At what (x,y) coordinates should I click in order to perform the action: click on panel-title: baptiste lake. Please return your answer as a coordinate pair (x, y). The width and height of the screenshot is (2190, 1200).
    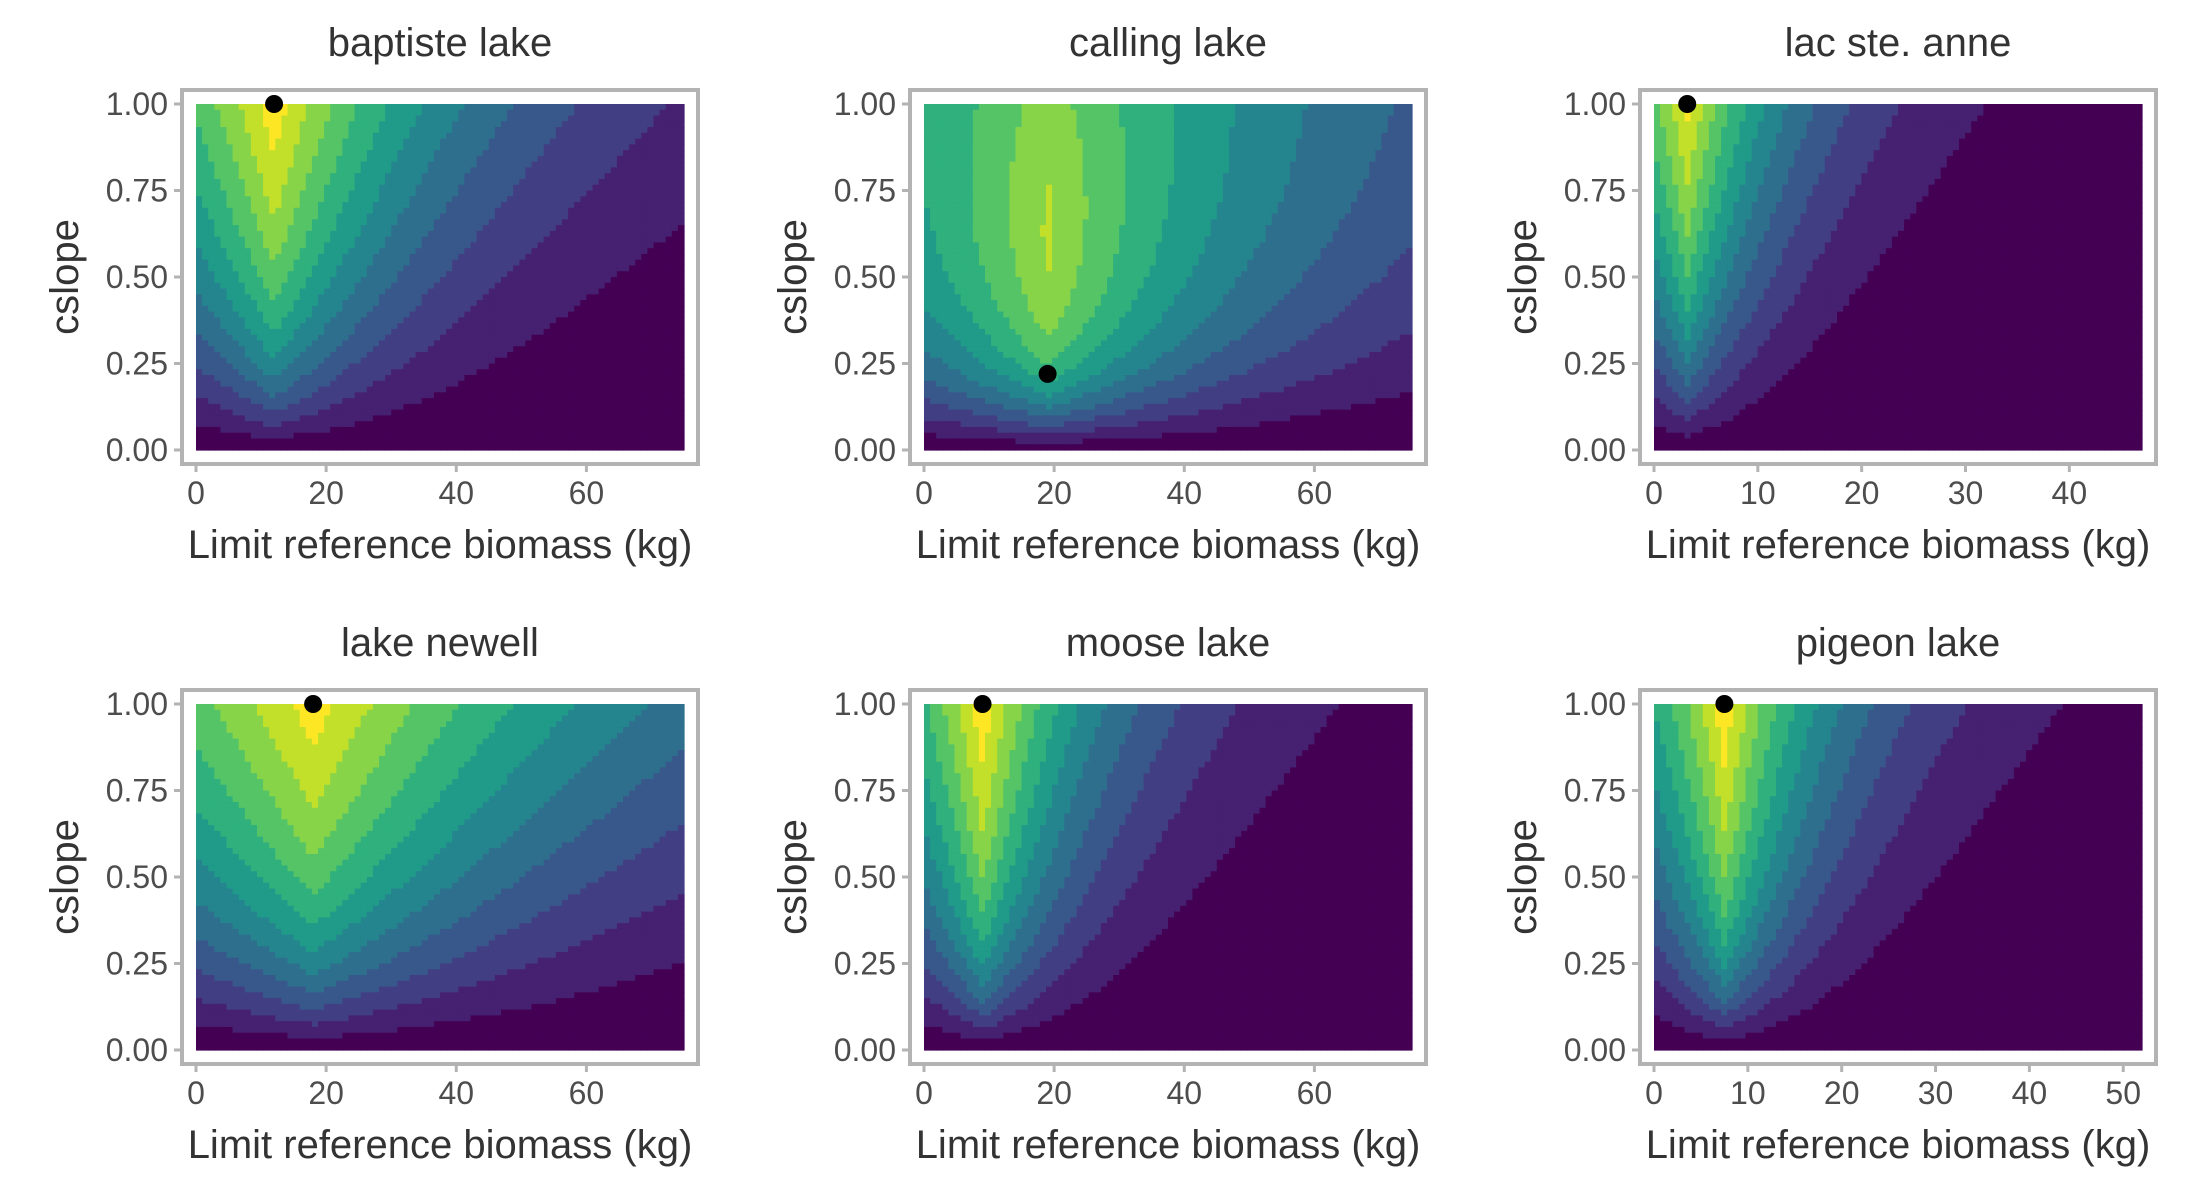
    Looking at the image, I should click on (440, 43).